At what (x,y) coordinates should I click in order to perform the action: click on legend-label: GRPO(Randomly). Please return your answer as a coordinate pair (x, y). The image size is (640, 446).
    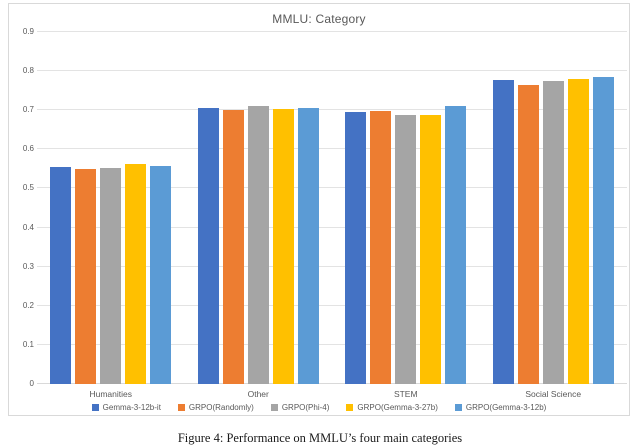
    Looking at the image, I should click on (221, 407).